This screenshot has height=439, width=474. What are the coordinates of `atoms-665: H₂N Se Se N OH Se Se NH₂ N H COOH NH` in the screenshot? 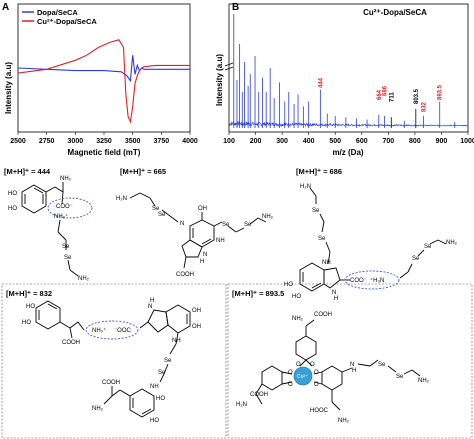 It's located at (195, 237).